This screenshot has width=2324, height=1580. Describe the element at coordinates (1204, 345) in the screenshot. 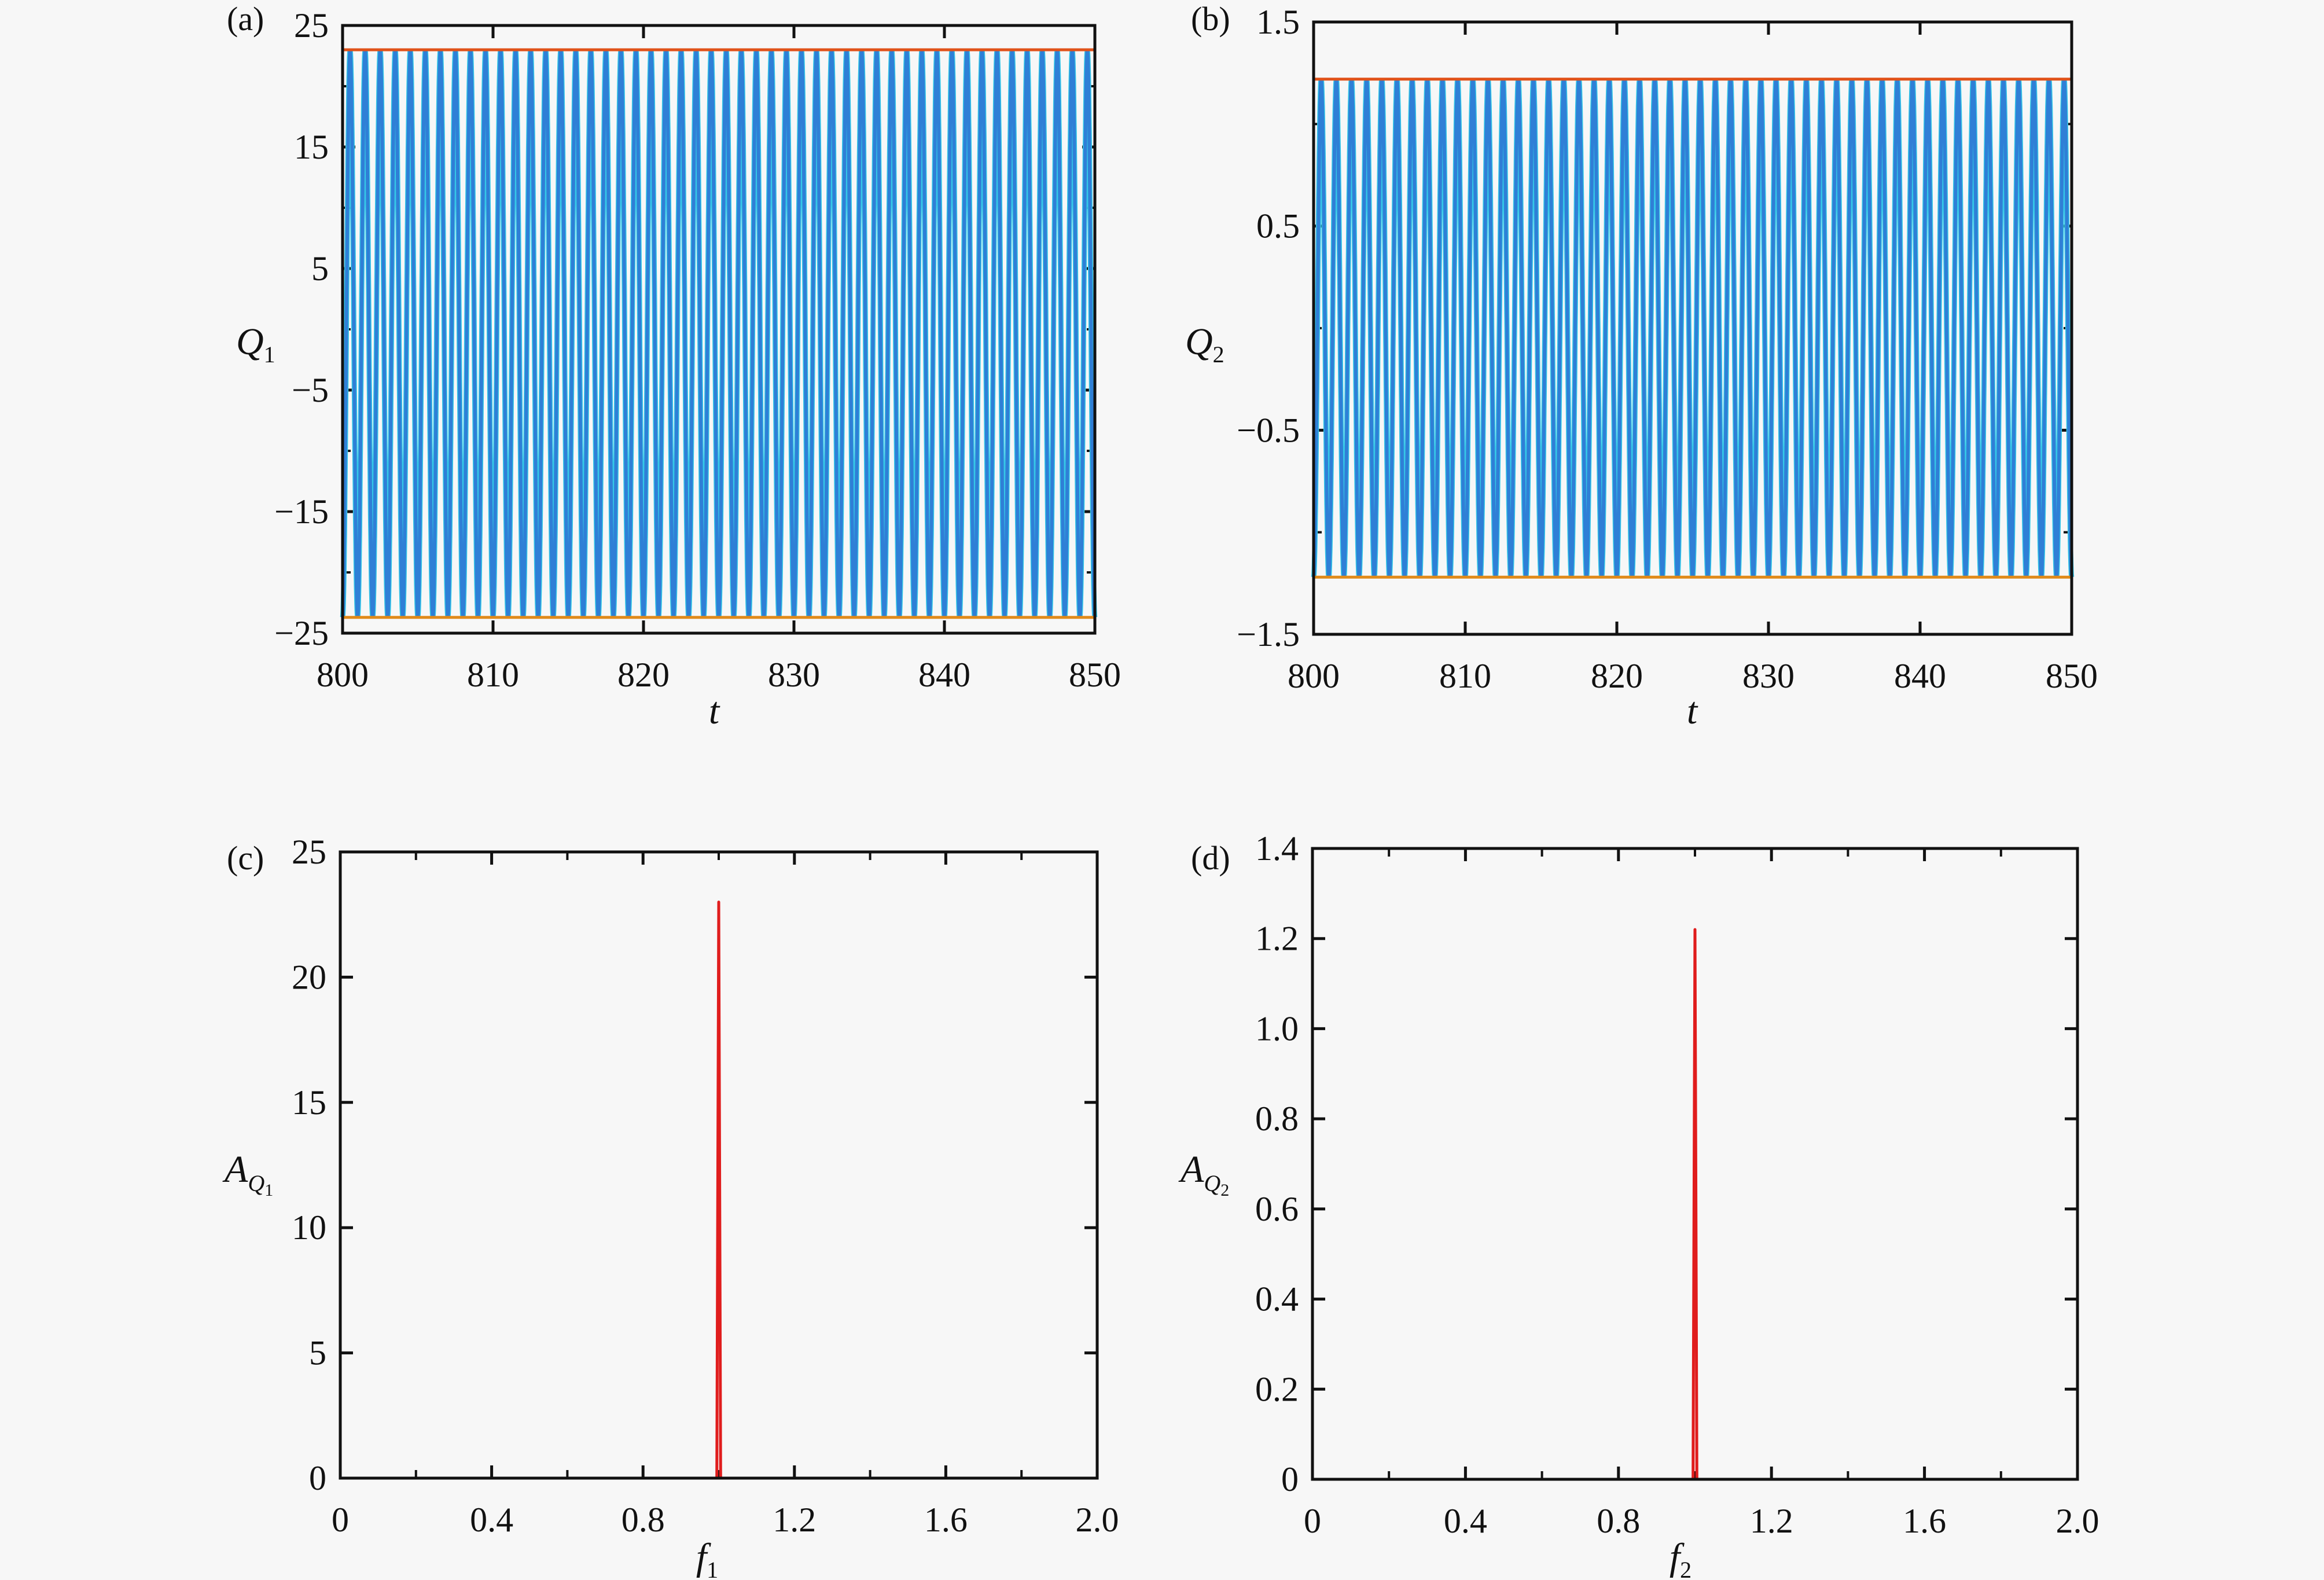

I see `panel-b-y-axis-label: Q2` at that location.